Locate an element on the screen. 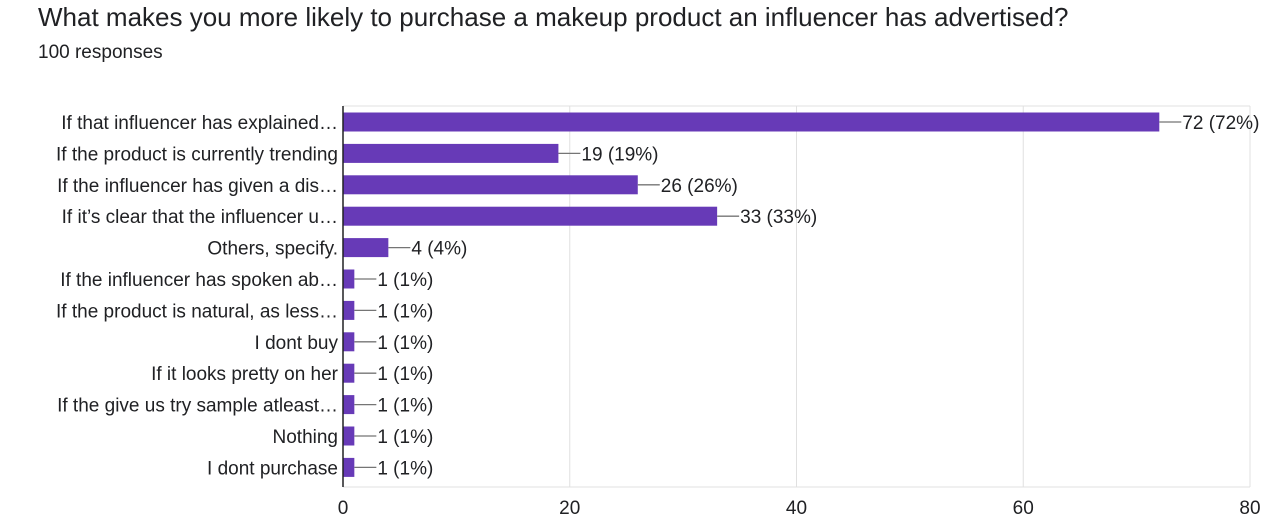 The height and width of the screenshot is (518, 1277). category-label: Others, specify. is located at coordinates (272, 249).